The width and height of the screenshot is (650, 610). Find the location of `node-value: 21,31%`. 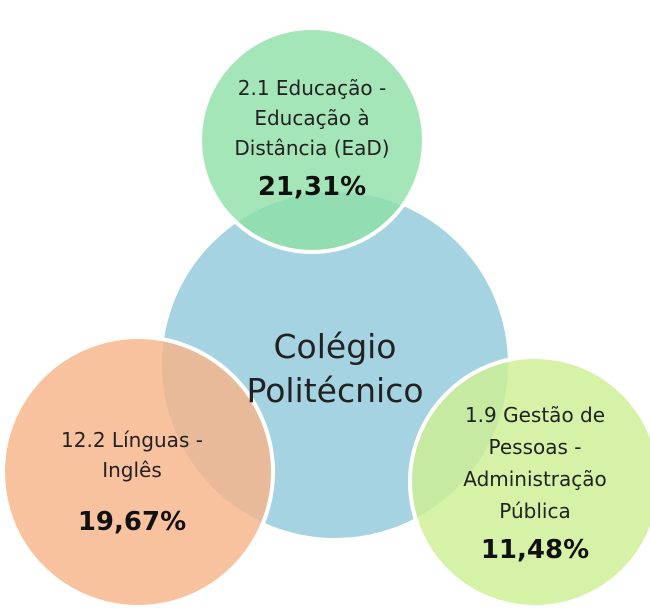

node-value: 21,31% is located at coordinates (312, 187).